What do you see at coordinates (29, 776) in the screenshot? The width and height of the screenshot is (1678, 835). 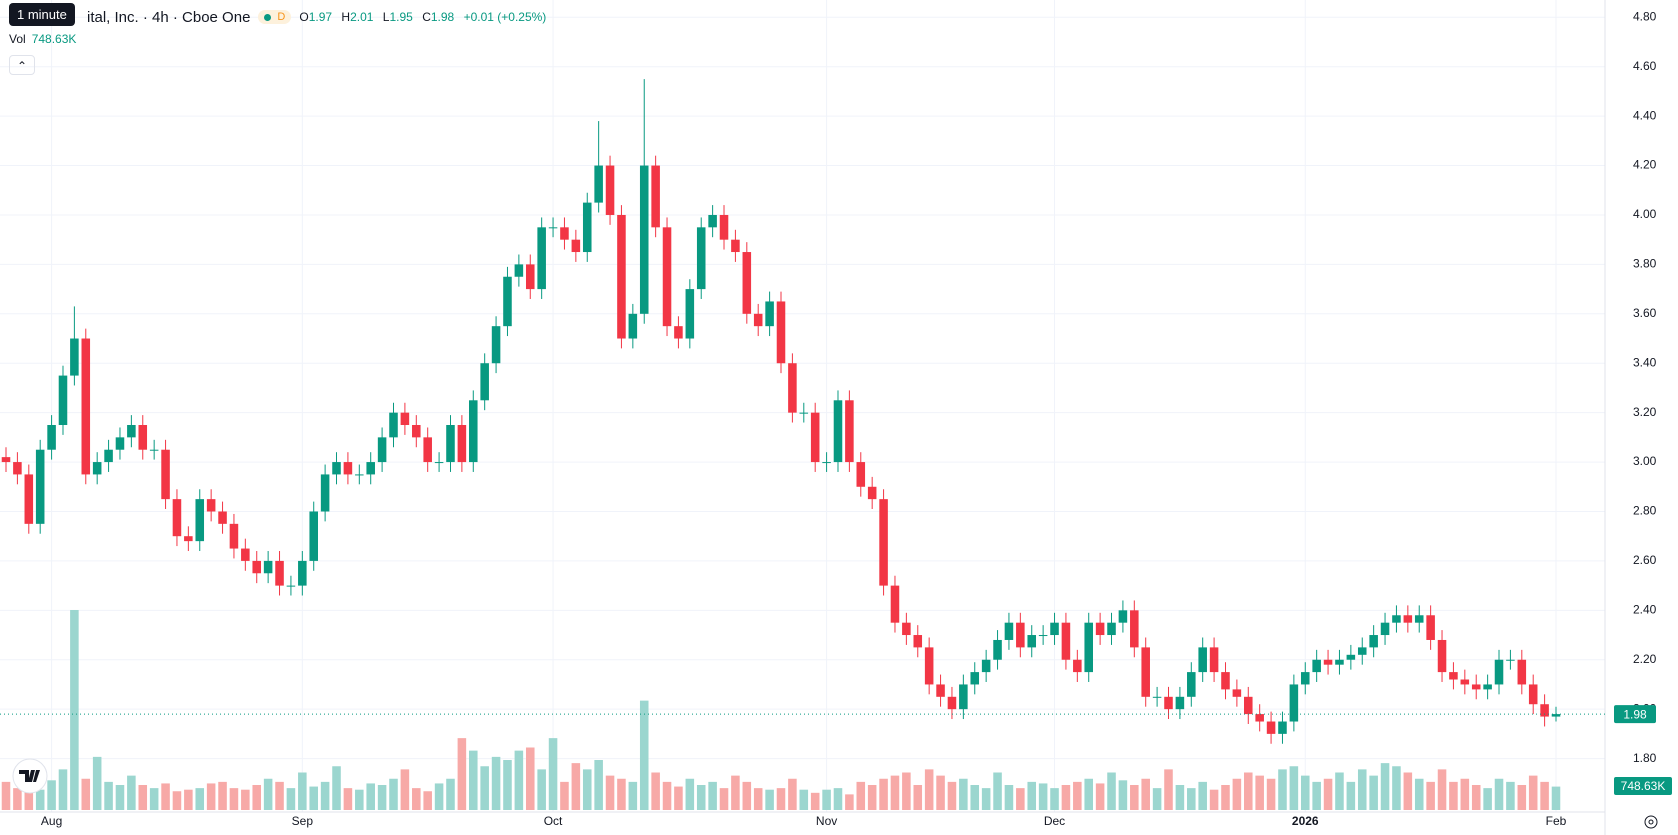 I see `logo-mark` at bounding box center [29, 776].